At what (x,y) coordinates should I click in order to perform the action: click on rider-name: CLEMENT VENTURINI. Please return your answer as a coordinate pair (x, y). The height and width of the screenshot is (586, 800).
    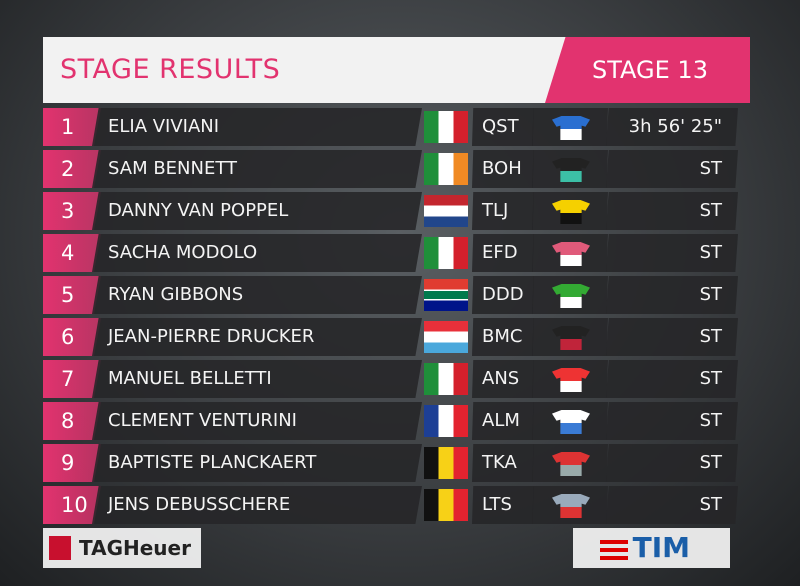
    Looking at the image, I should click on (202, 420).